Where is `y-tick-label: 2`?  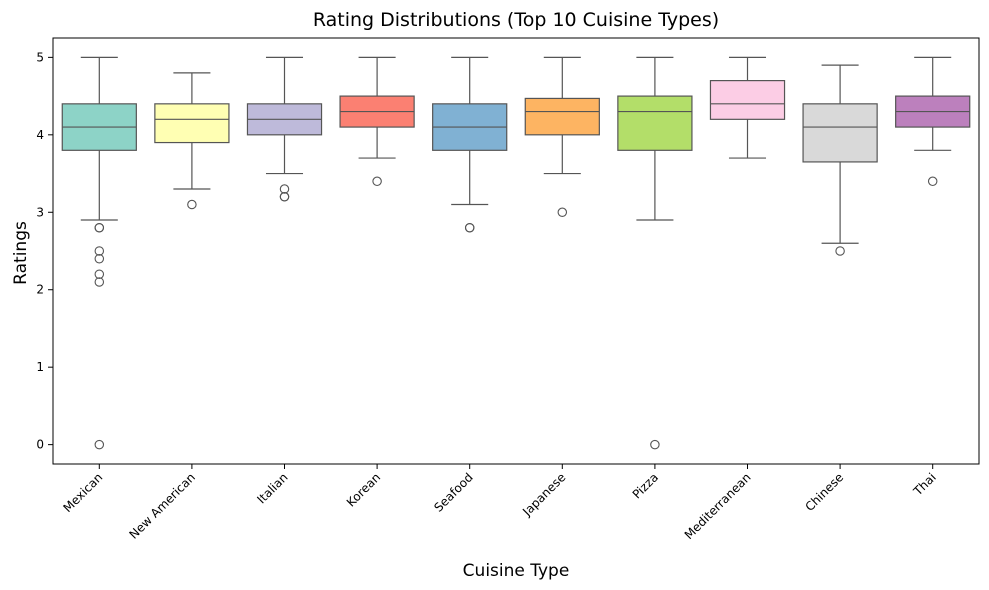 y-tick-label: 2 is located at coordinates (40, 290).